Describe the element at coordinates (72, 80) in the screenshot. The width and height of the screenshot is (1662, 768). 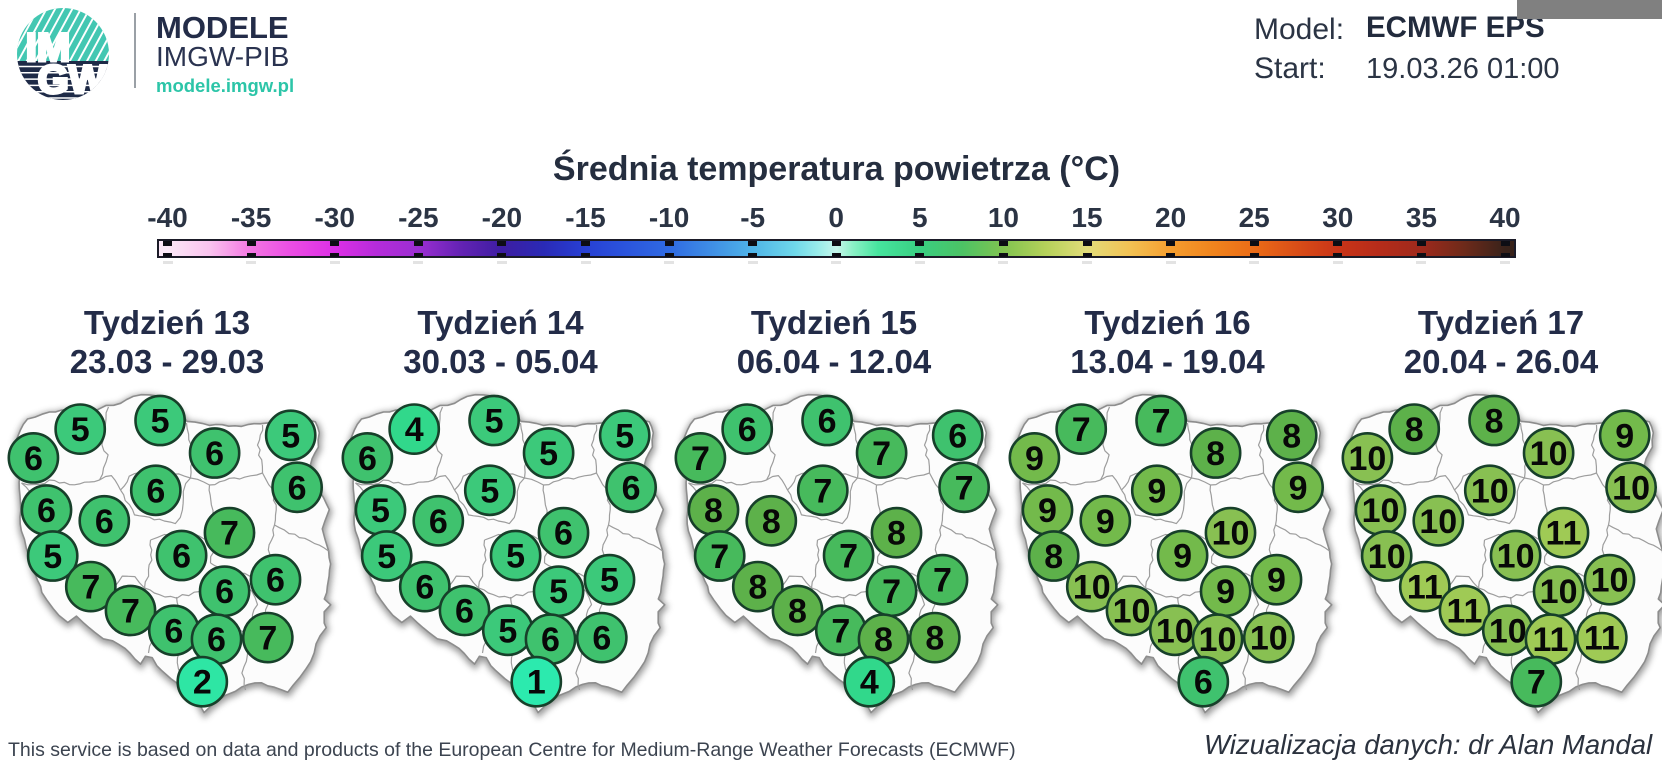
I see `svg-text: GW` at that location.